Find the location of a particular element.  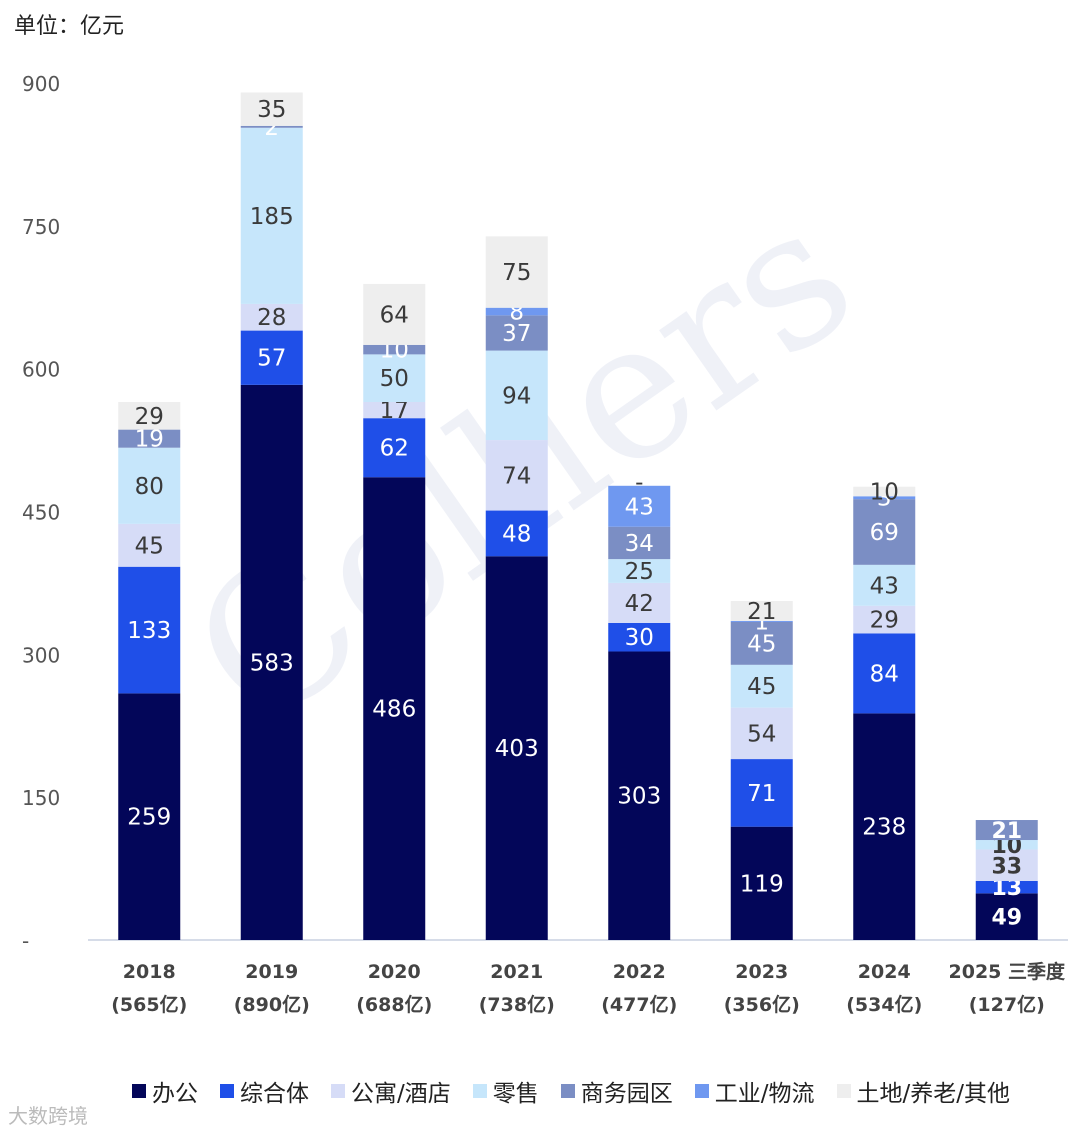

data-label: 37 is located at coordinates (516, 334).